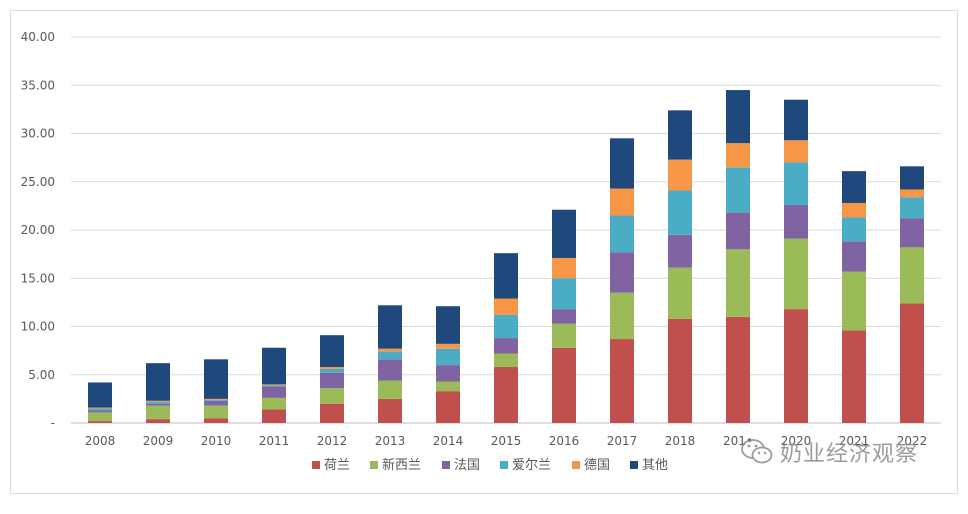 The height and width of the screenshot is (514, 968). Describe the element at coordinates (41, 375) in the screenshot. I see `y-tick-label: 5.00` at that location.